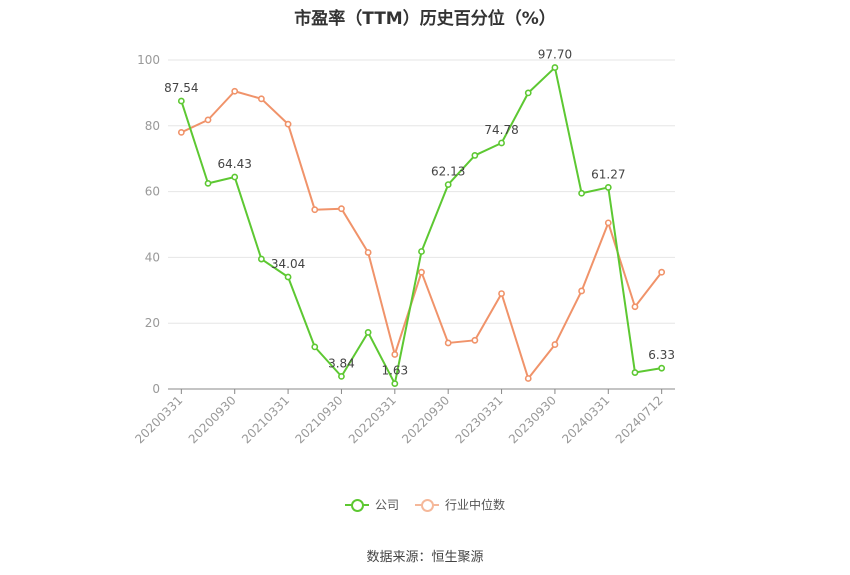 The height and width of the screenshot is (575, 850). I want to click on chart-legend: 公司 行业中位数, so click(425, 504).